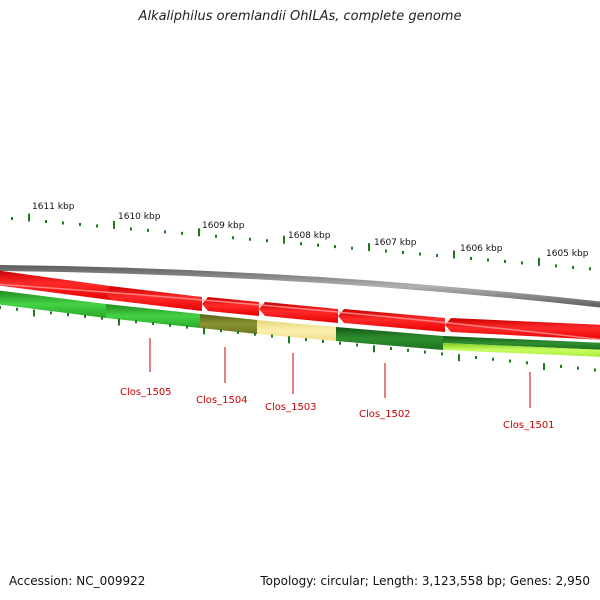 The image size is (600, 600). What do you see at coordinates (223, 226) in the screenshot?
I see `ruler-label-1609: 1609 kbp` at bounding box center [223, 226].